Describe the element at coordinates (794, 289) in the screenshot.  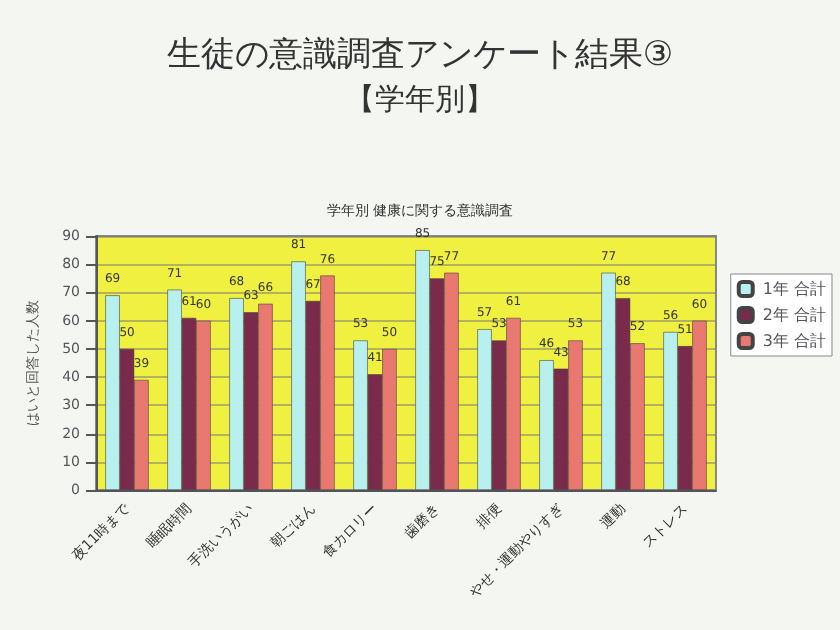
I see `legend-label: 1年 合計` at that location.